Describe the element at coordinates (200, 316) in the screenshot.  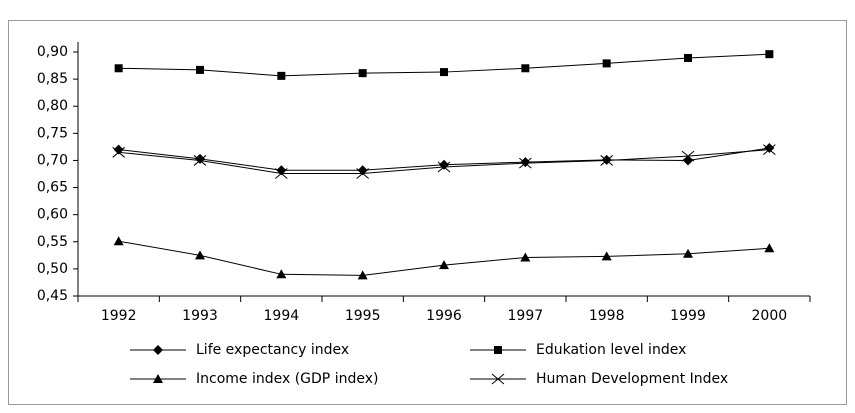
I see `x-tick-label: 1993` at that location.